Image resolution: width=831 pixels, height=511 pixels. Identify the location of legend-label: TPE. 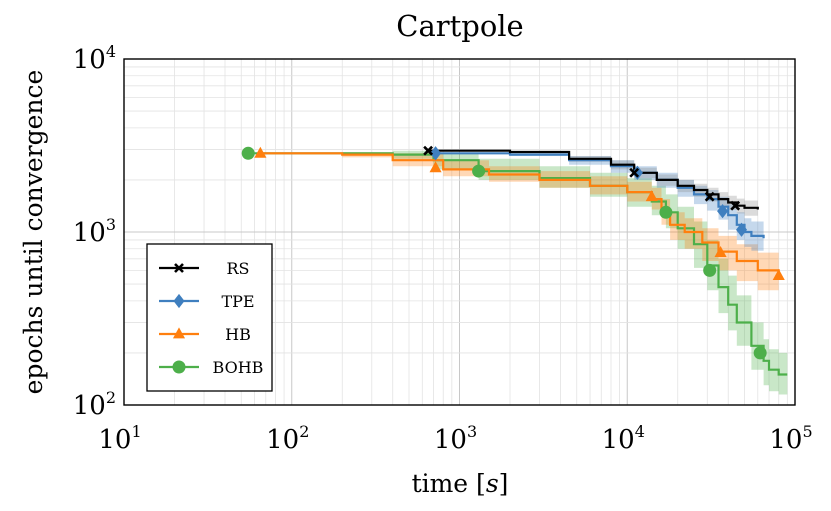
(237, 301).